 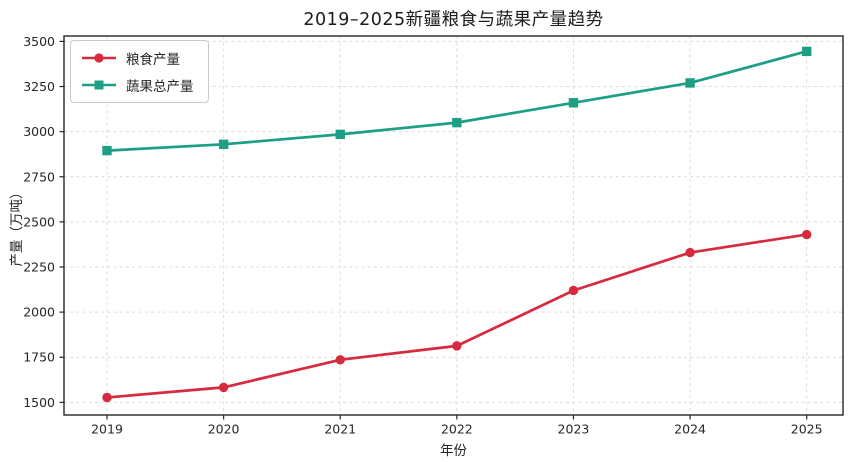 I want to click on x-tick-label: 2020, so click(x=224, y=429).